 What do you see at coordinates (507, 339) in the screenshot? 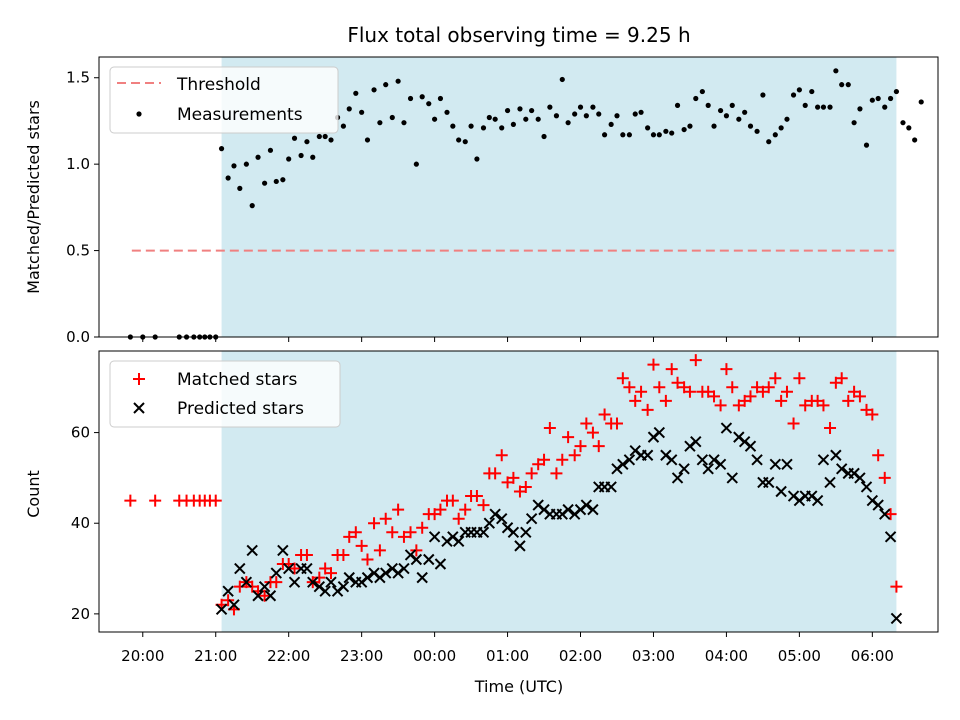
I see `top-x-ticks` at bounding box center [507, 339].